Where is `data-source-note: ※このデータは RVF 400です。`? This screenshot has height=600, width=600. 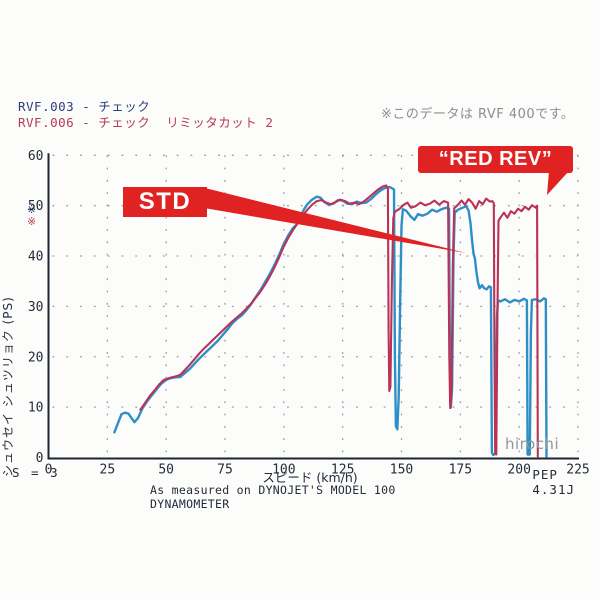
data-source-note: ※このデータは RVF 400です。 is located at coordinates (478, 114).